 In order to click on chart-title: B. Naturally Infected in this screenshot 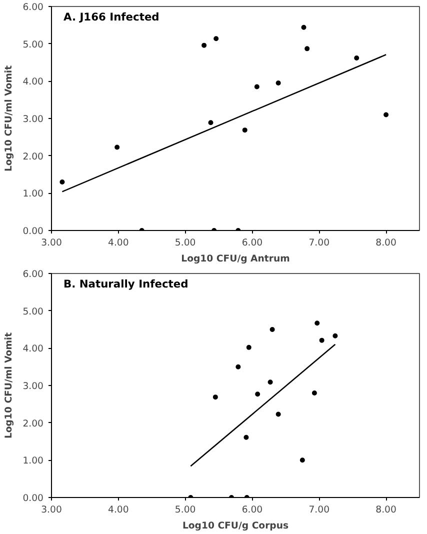, I will do `click(126, 284)`.